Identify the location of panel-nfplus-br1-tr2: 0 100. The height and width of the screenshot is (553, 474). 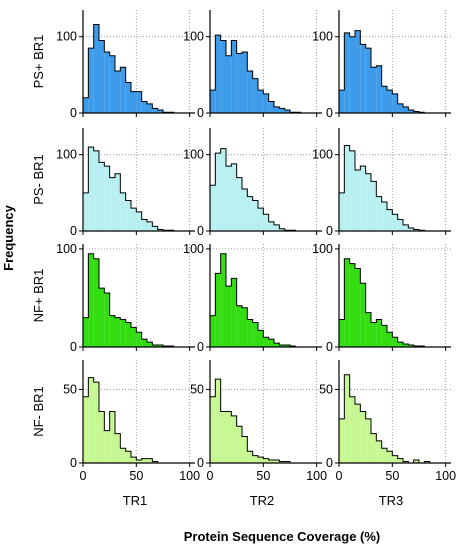
(252, 298).